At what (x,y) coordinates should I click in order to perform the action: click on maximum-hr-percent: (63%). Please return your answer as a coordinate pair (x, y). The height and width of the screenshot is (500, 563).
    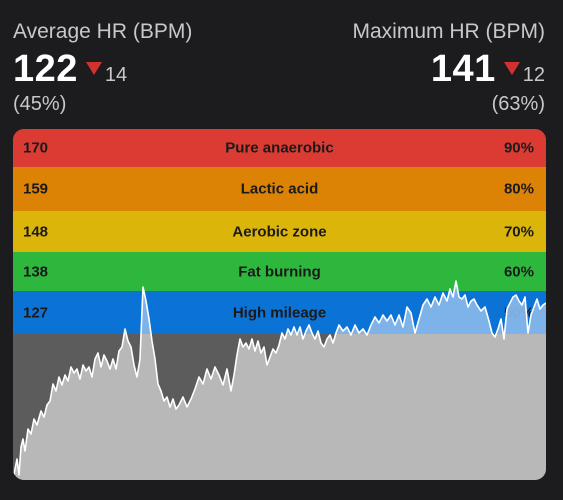
    Looking at the image, I should click on (518, 104).